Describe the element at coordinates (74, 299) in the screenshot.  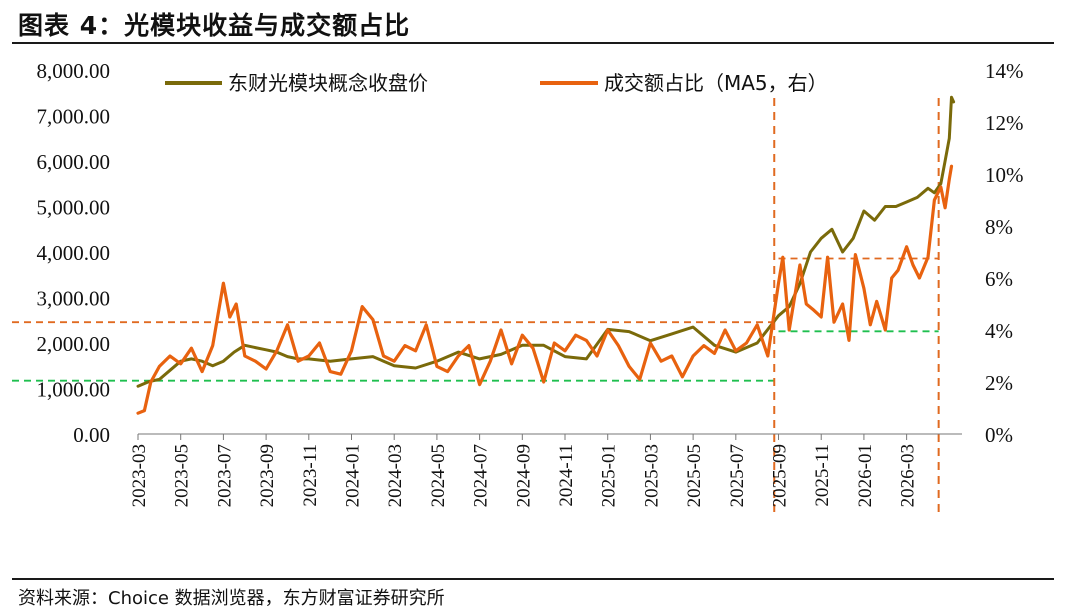
I see `y-left-tick-label: 3,000.00` at that location.